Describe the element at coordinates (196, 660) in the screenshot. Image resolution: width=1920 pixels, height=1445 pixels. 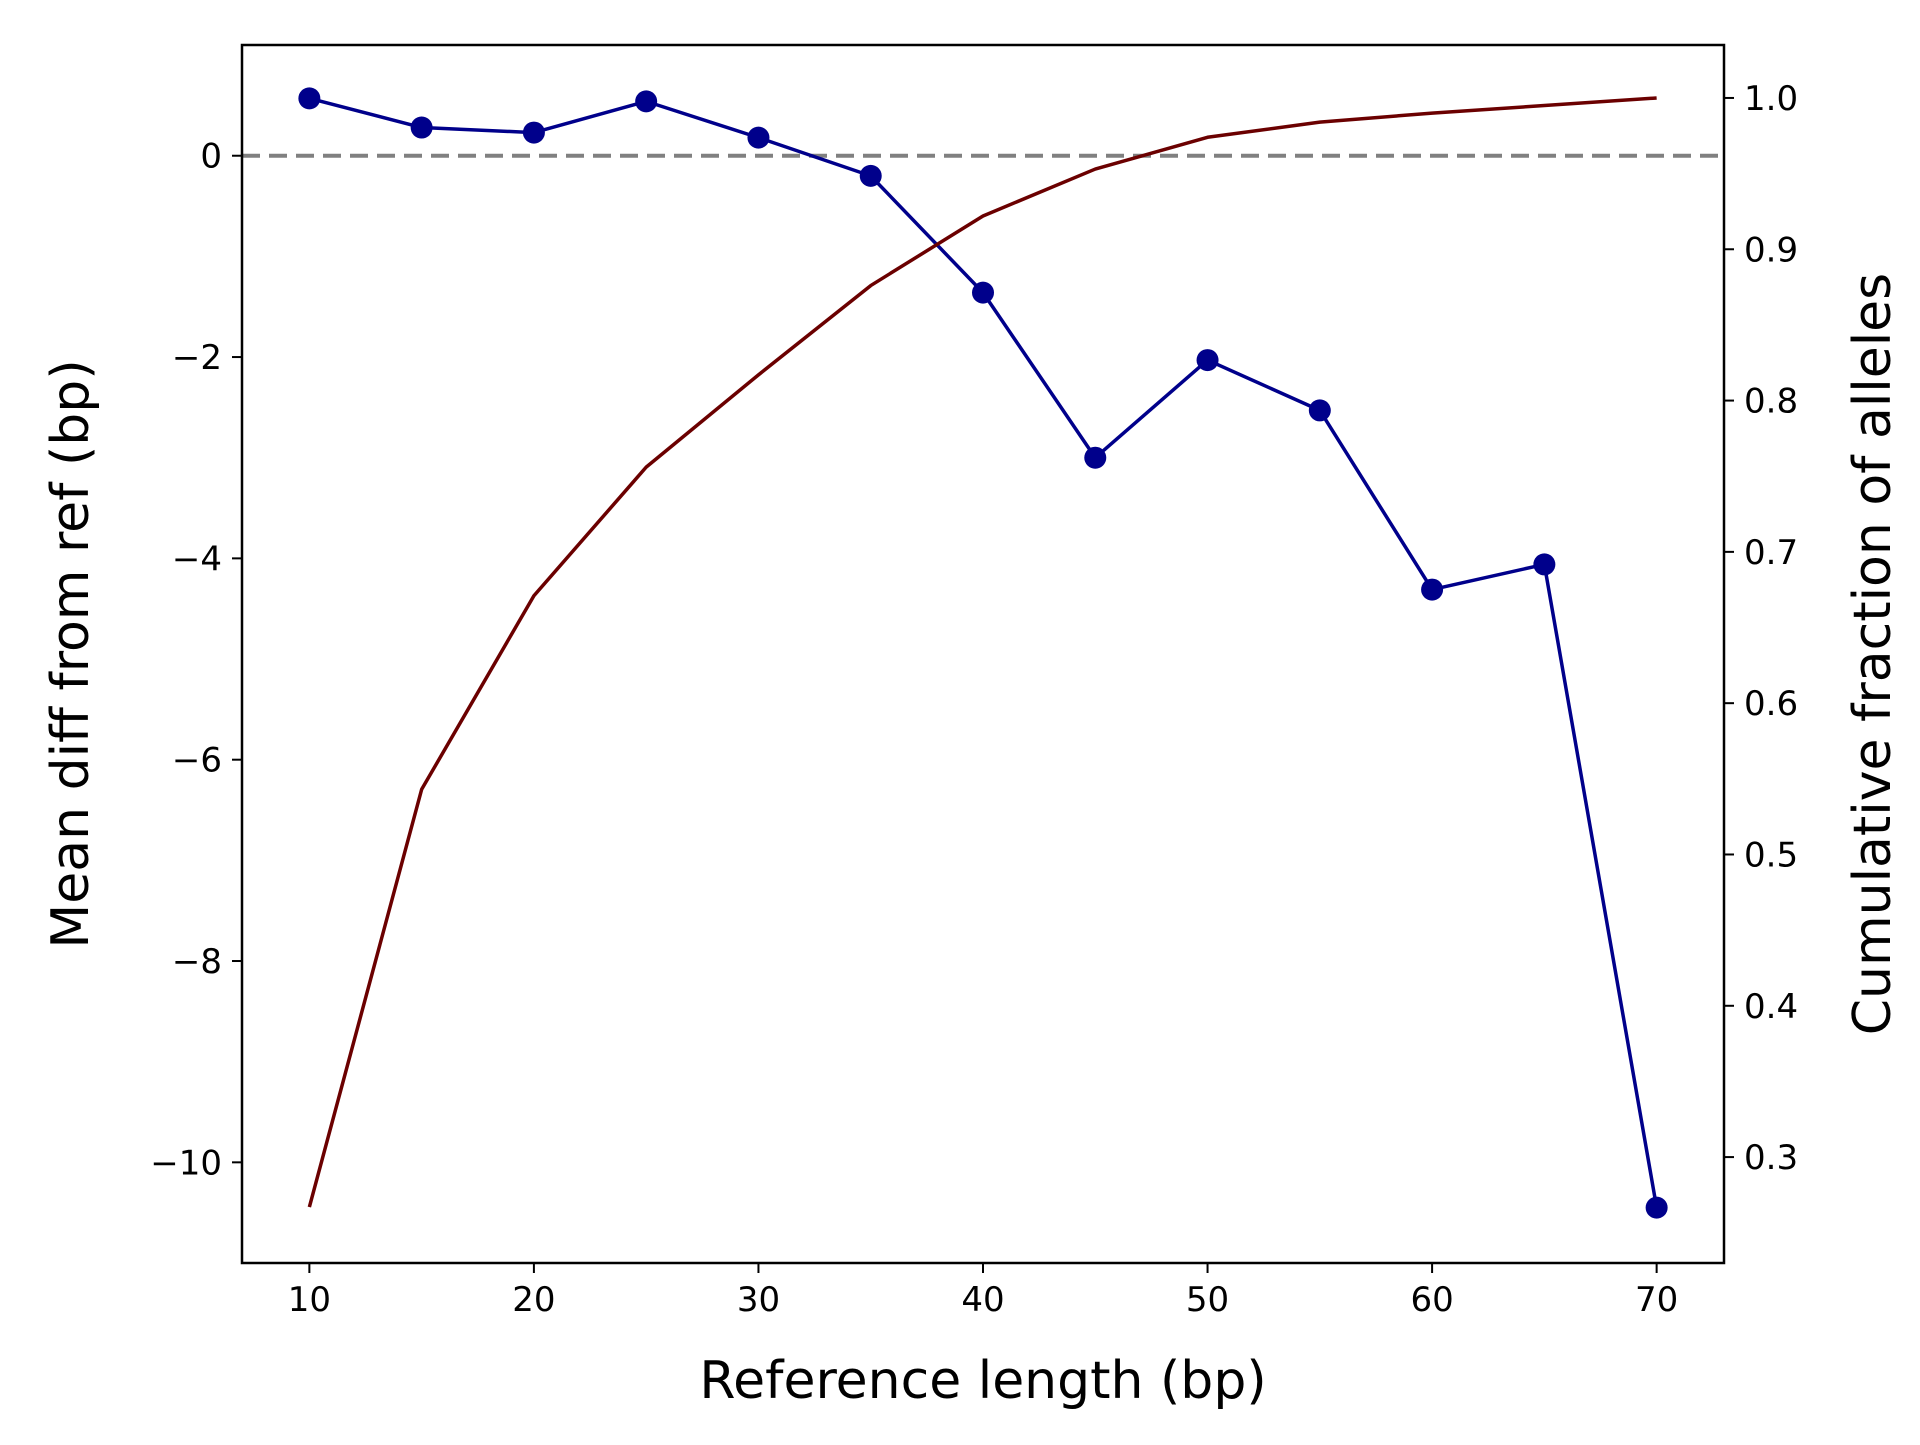
I see `y-axis-left: 0 −2 −4 −6 −8 −10` at that location.